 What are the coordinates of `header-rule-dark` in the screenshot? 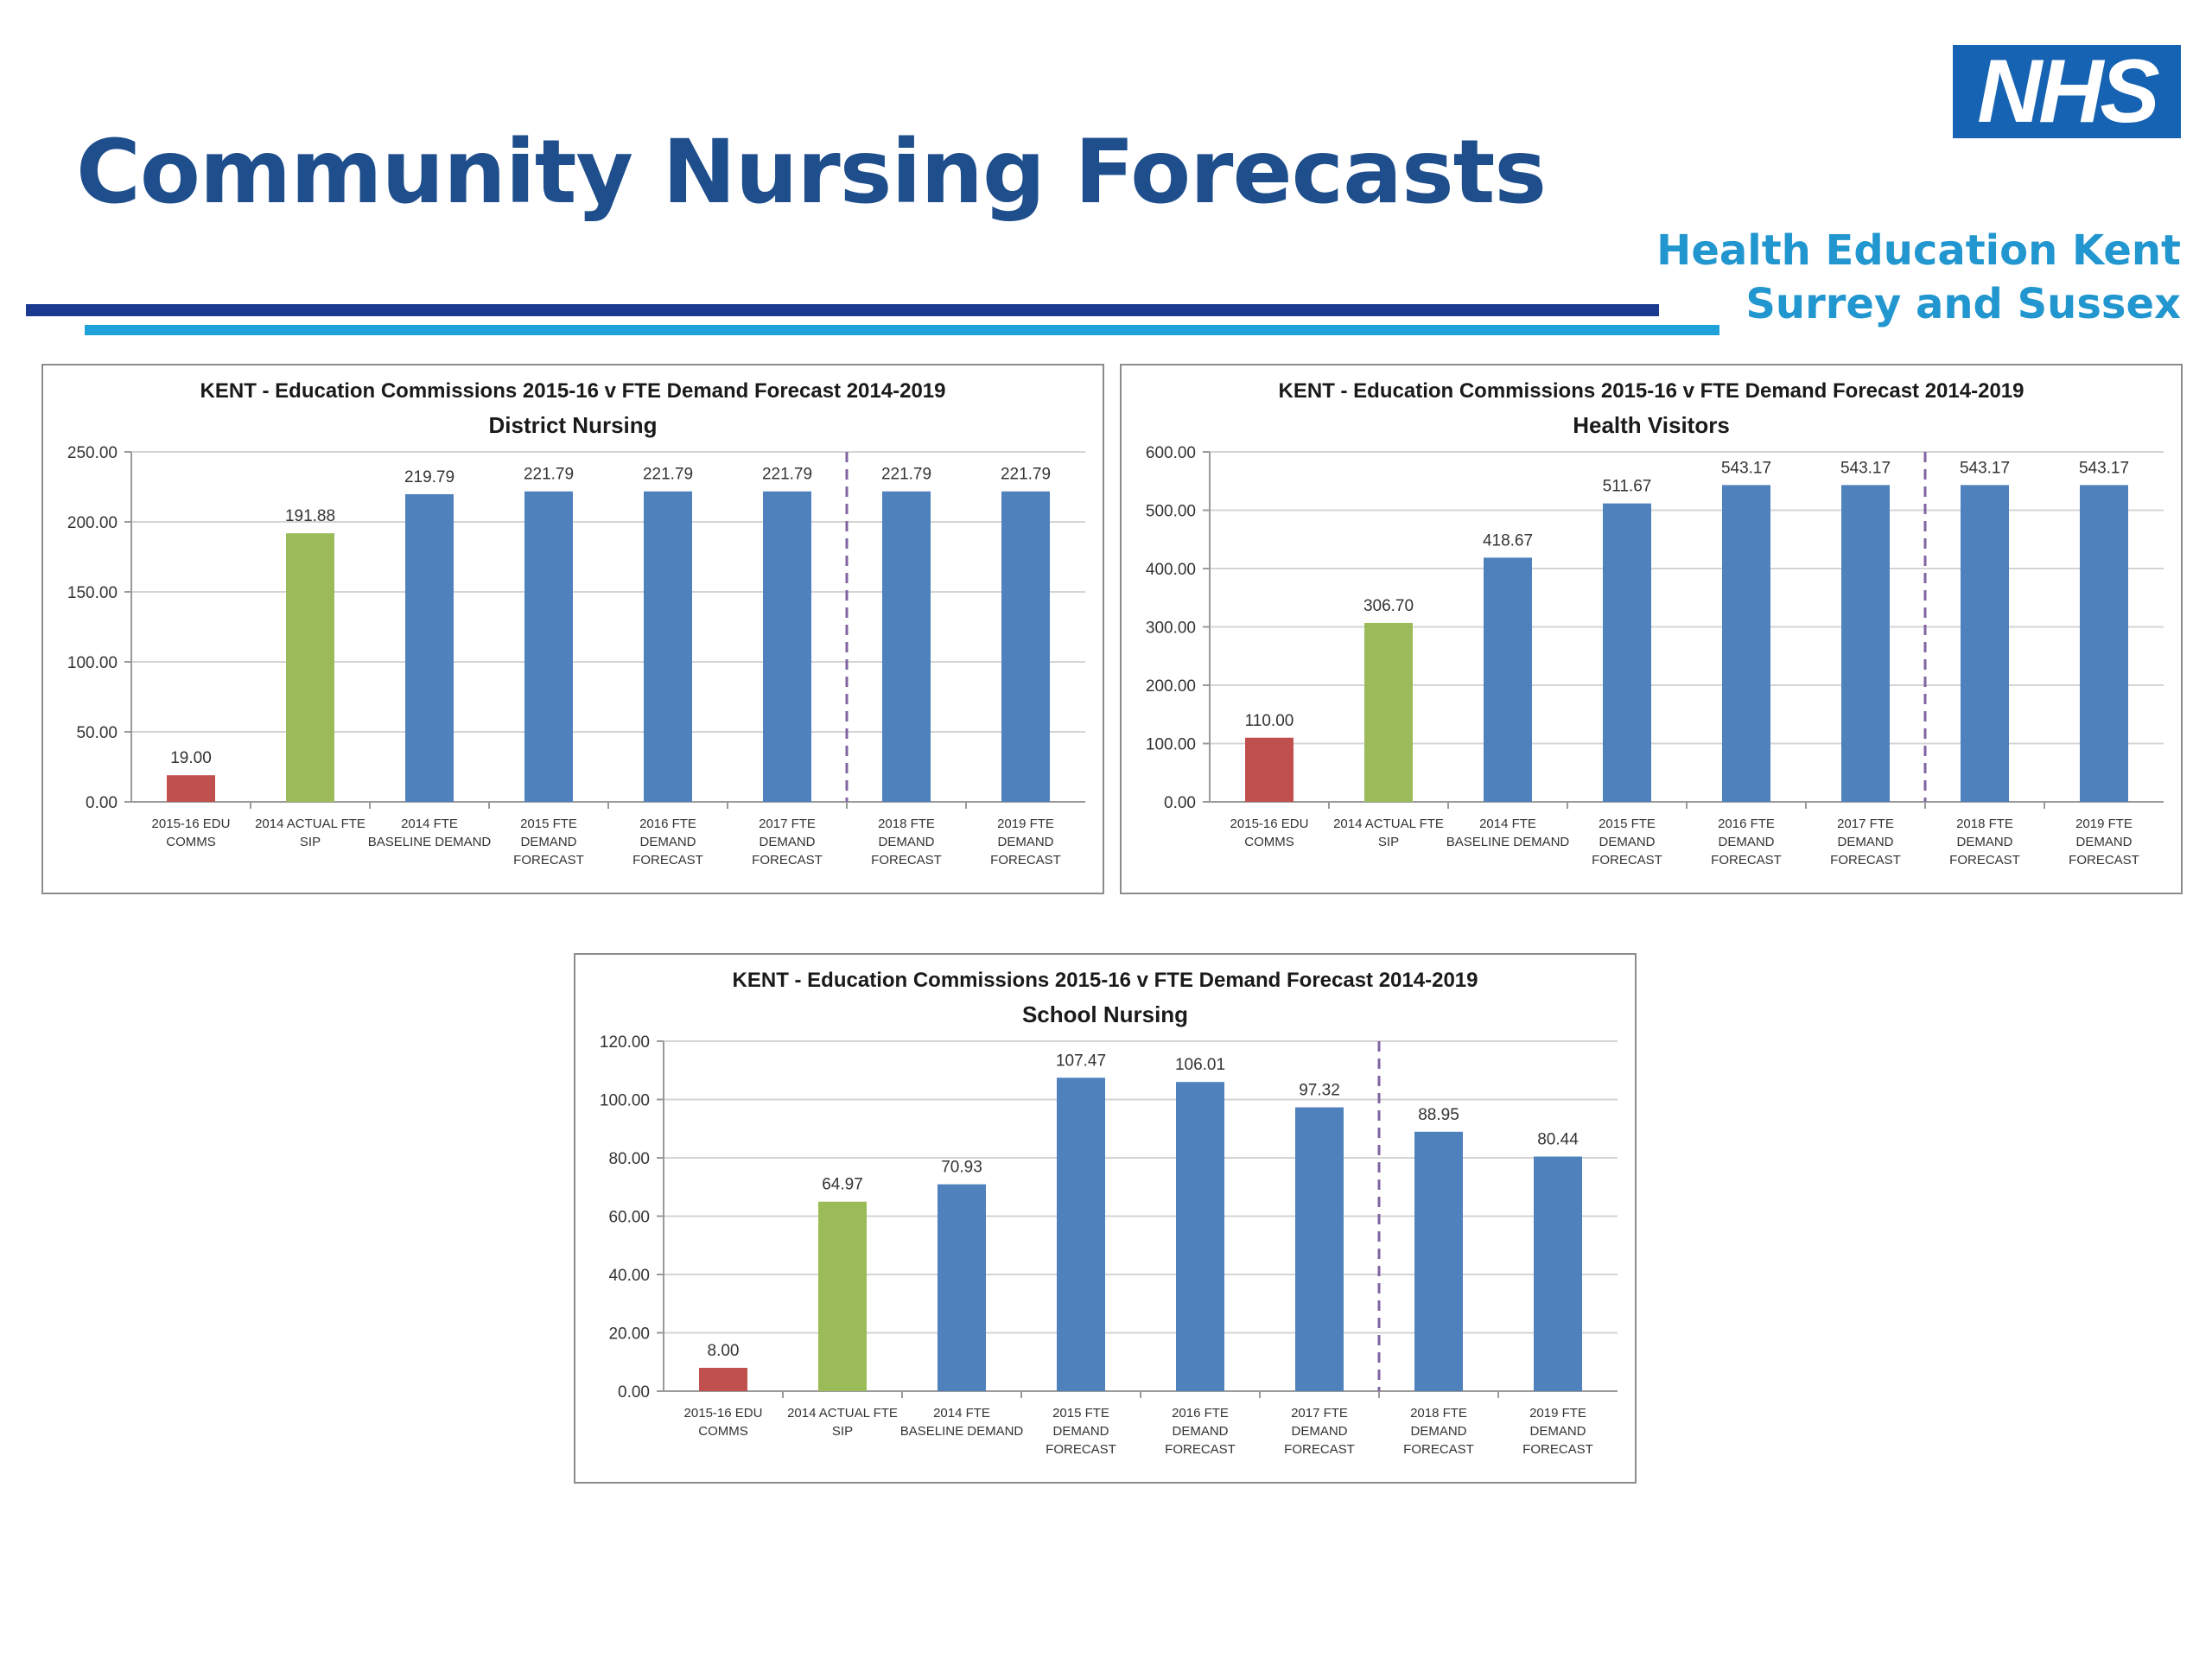 It's located at (842, 310).